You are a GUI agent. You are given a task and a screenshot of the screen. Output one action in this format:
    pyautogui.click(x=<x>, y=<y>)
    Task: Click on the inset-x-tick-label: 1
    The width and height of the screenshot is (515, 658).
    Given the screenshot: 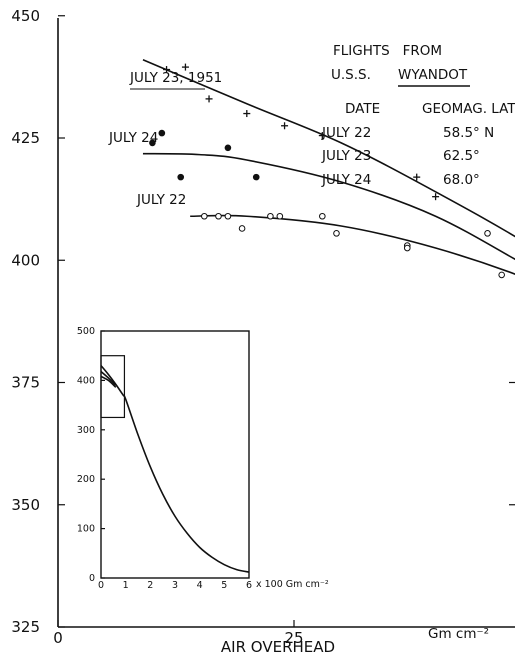 What is the action you would take?
    pyautogui.click(x=126, y=585)
    